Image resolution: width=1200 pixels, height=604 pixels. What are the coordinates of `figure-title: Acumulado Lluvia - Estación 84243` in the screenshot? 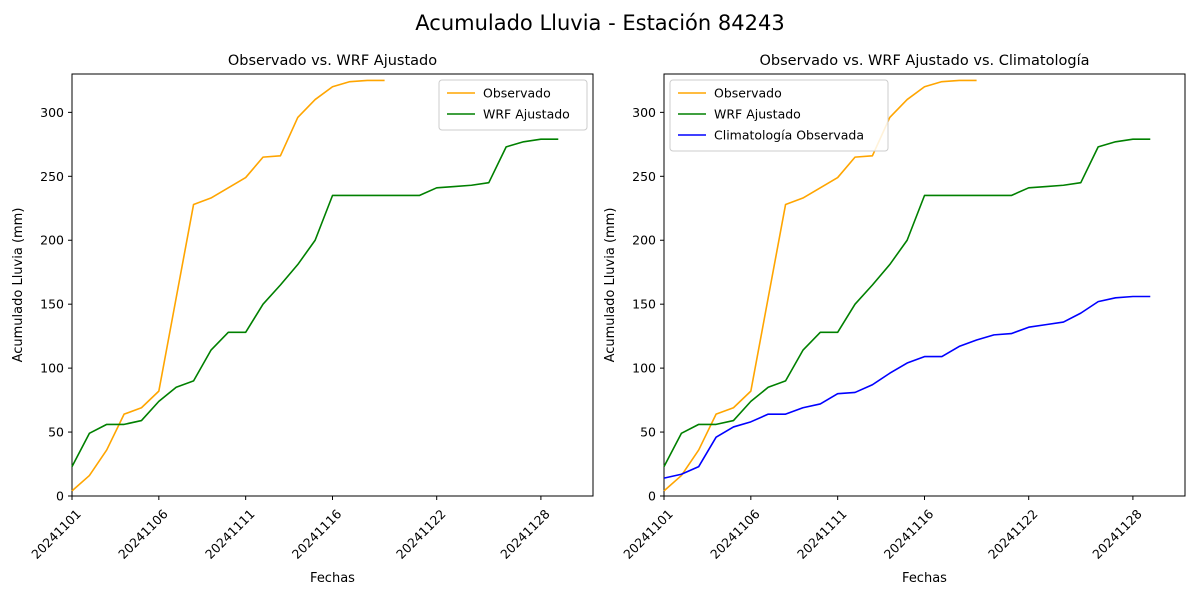 It's located at (599, 23).